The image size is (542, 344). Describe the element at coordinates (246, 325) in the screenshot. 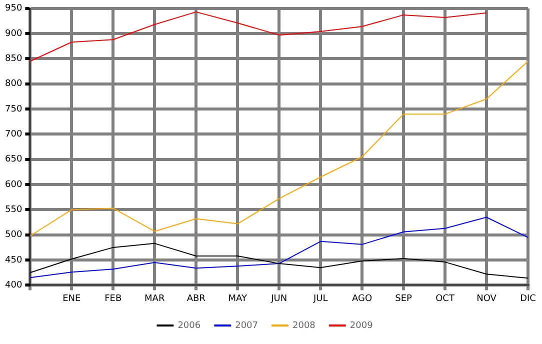

I see `legend-label: 2007` at that location.